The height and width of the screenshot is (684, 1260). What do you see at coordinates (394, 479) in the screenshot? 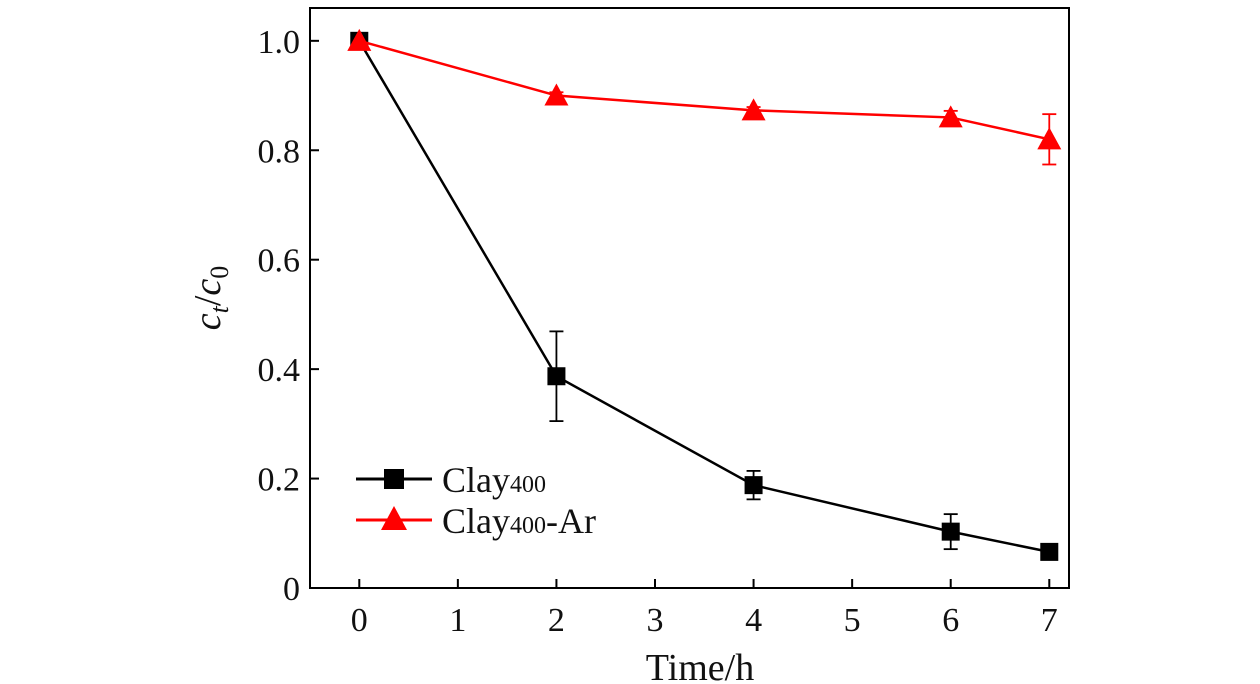
I see `legend-marker-clay400` at bounding box center [394, 479].